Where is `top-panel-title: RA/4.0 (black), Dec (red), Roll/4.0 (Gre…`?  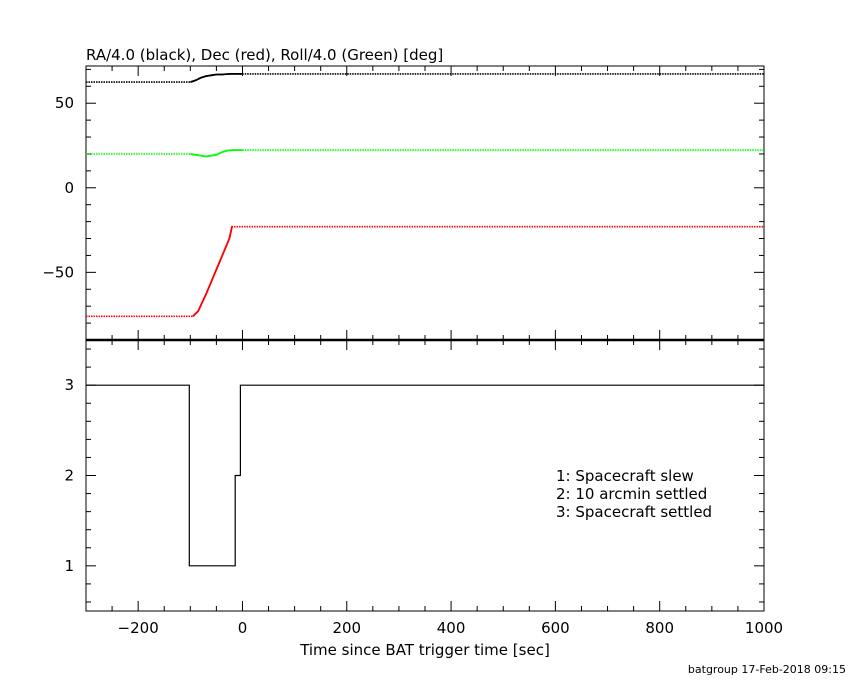 top-panel-title: RA/4.0 (black), Dec (red), Roll/4.0 (Gre… is located at coordinates (264, 55).